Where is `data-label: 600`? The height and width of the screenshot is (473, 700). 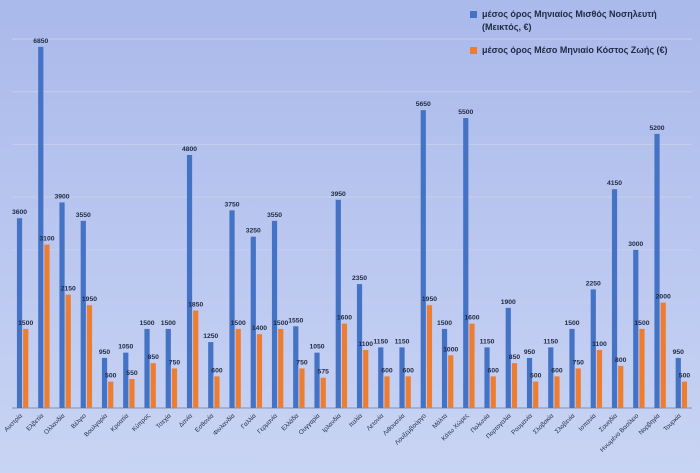 data-label: 600 is located at coordinates (409, 370).